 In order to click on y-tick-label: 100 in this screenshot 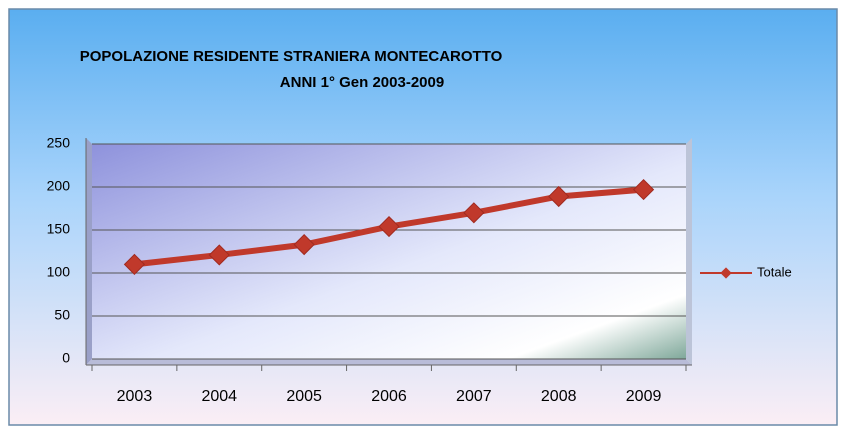, I will do `click(59, 272)`.